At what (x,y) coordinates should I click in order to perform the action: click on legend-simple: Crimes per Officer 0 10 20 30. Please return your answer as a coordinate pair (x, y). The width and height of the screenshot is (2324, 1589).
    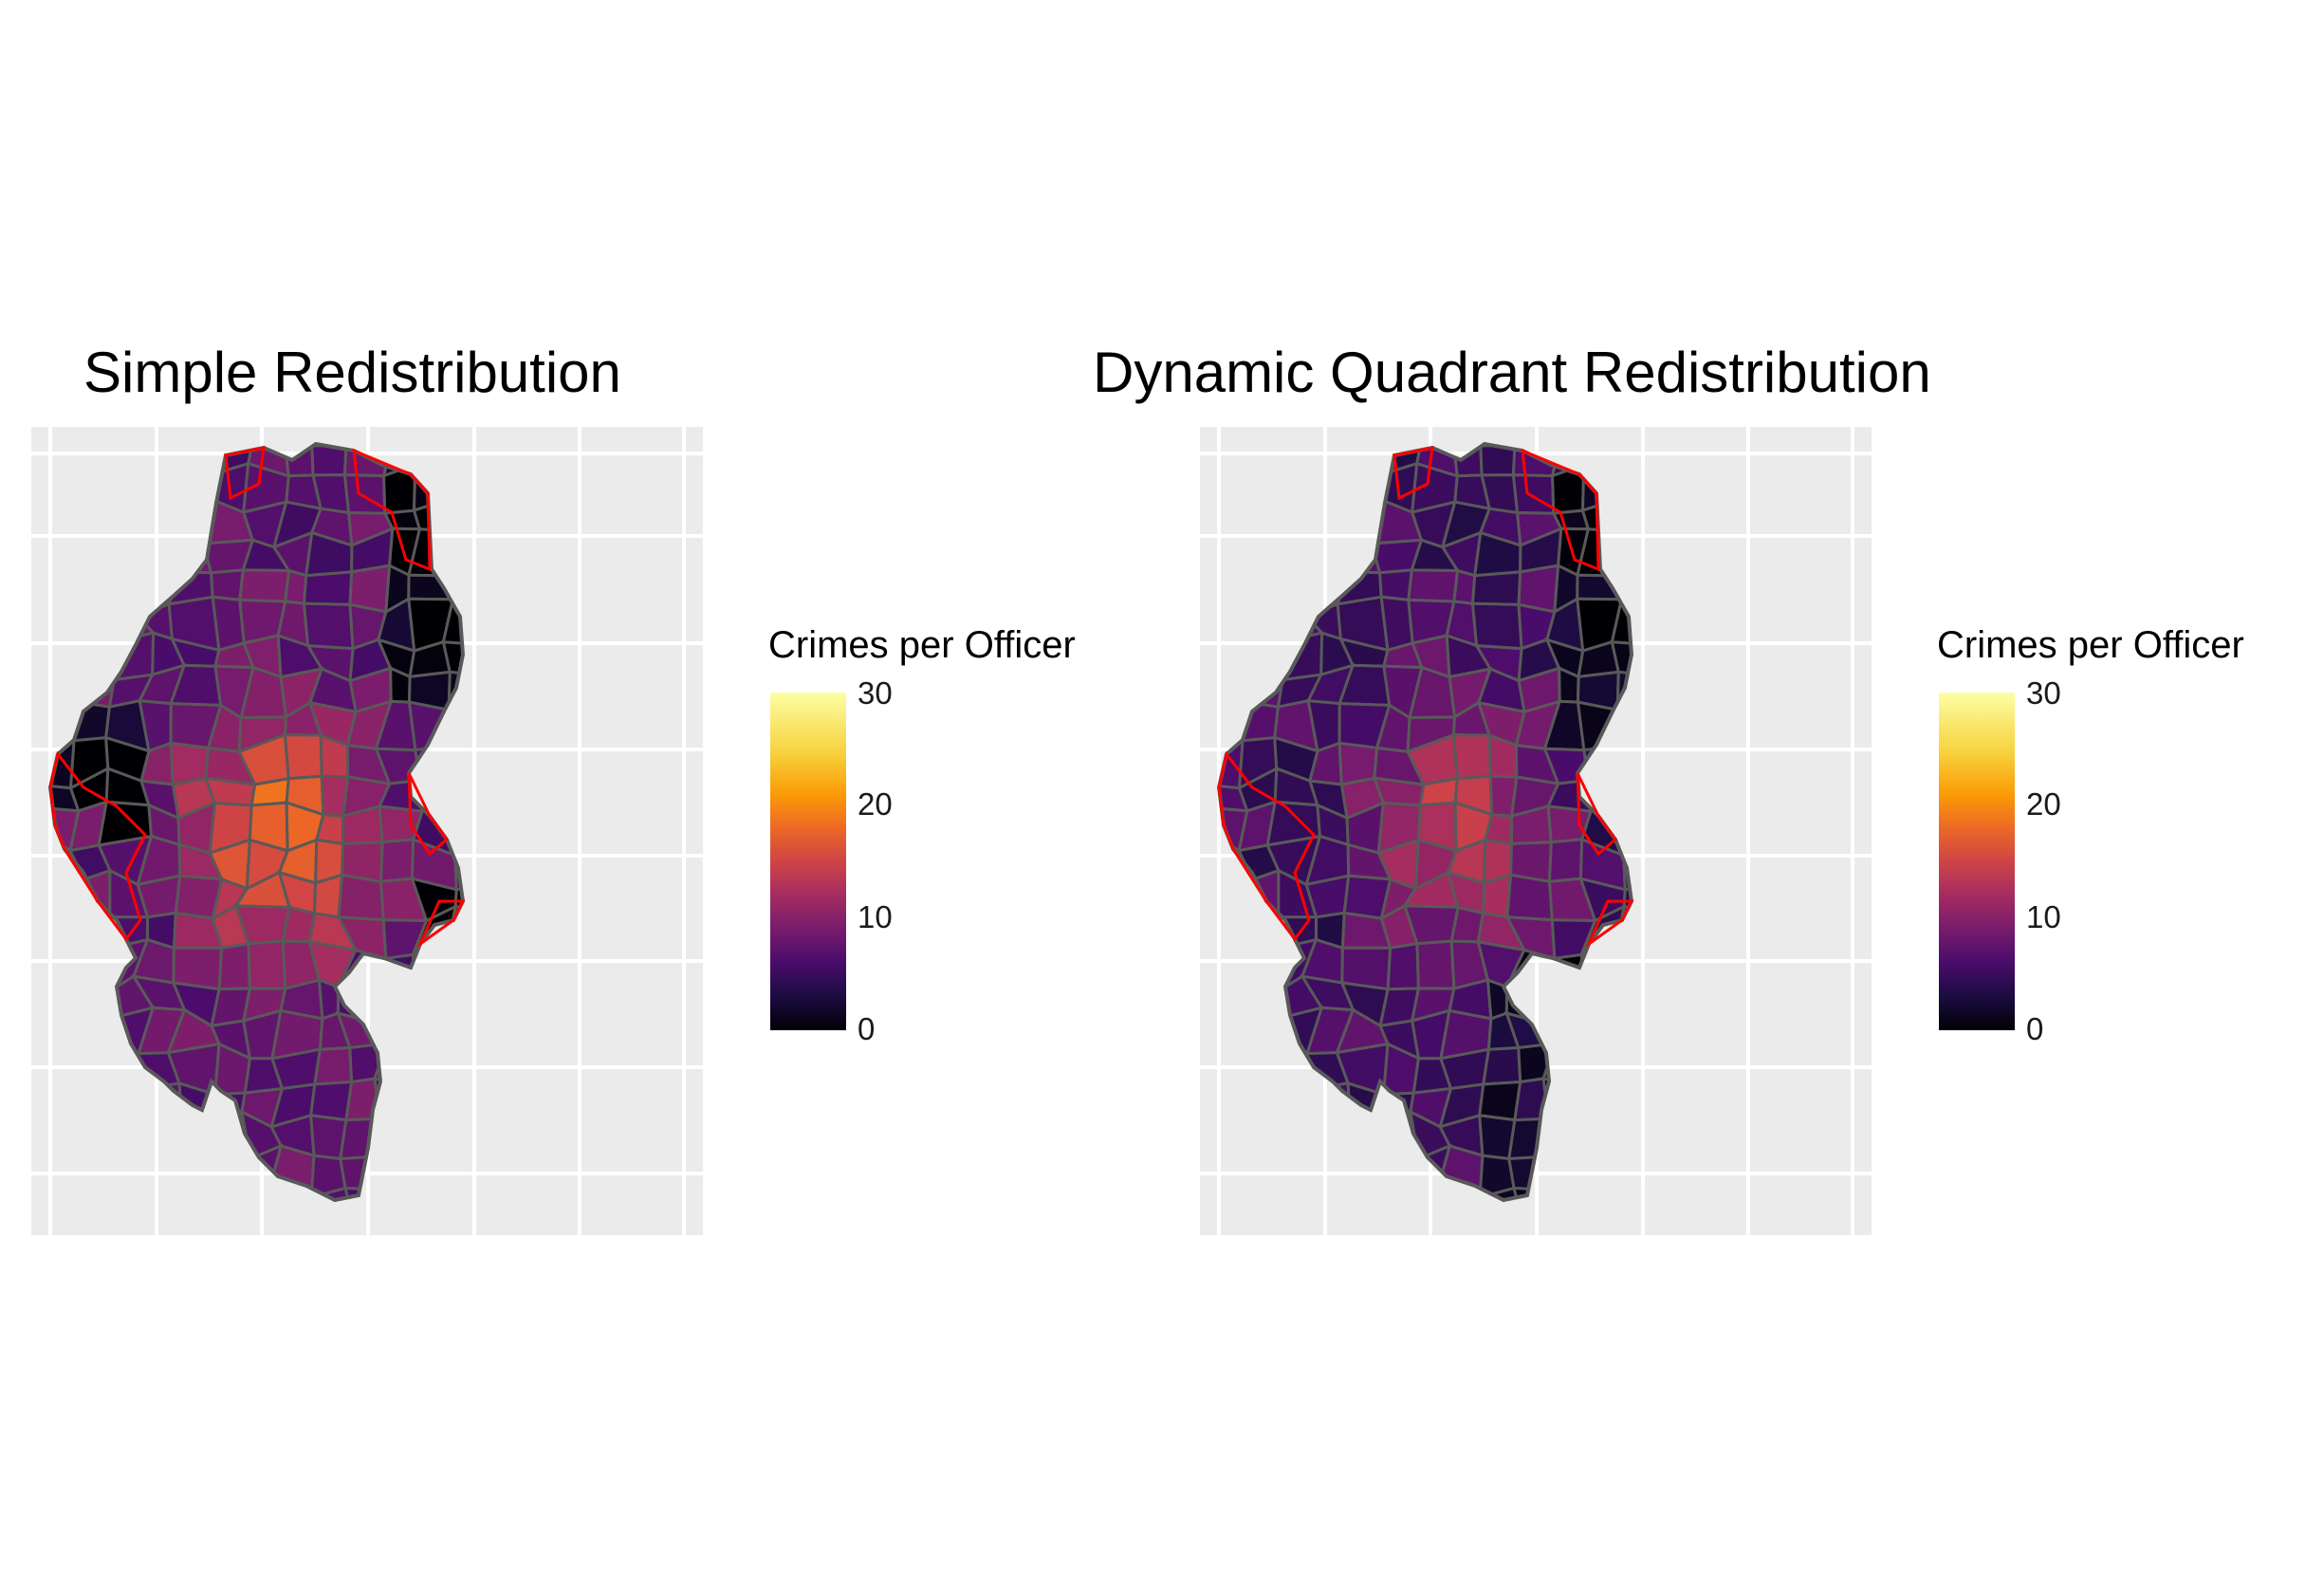
    Looking at the image, I should click on (922, 835).